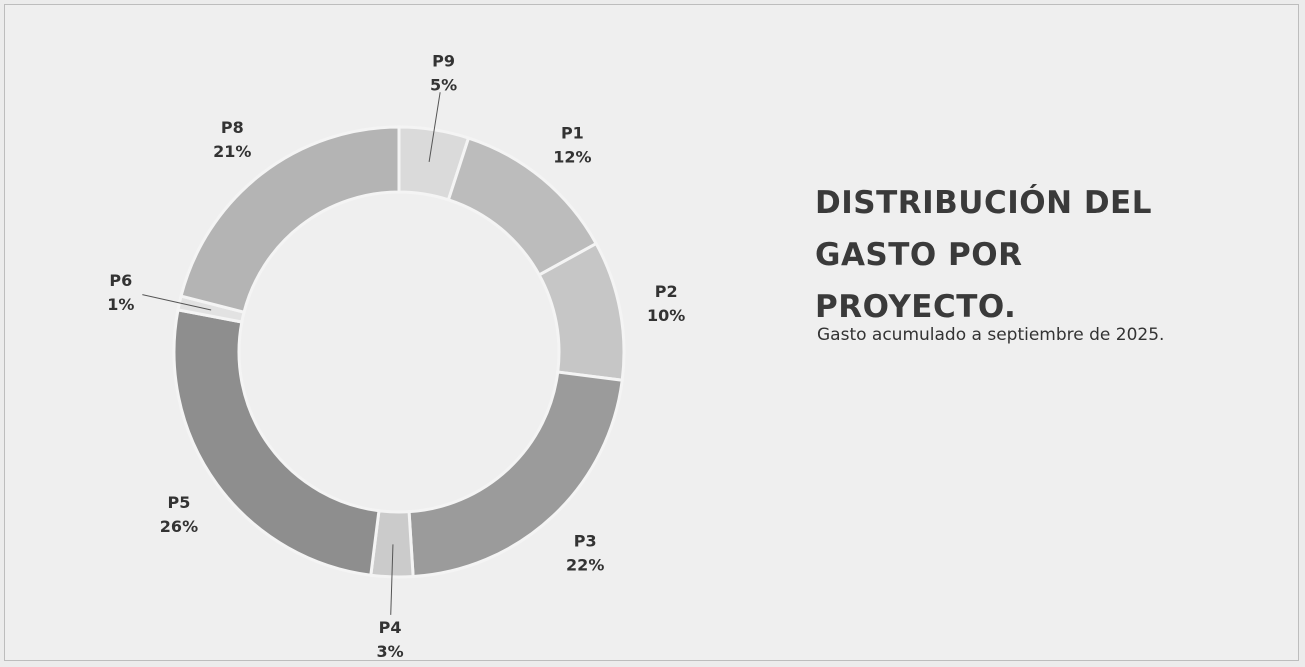 This screenshot has height=667, width=1305. I want to click on slice-value-label: 5%, so click(443, 85).